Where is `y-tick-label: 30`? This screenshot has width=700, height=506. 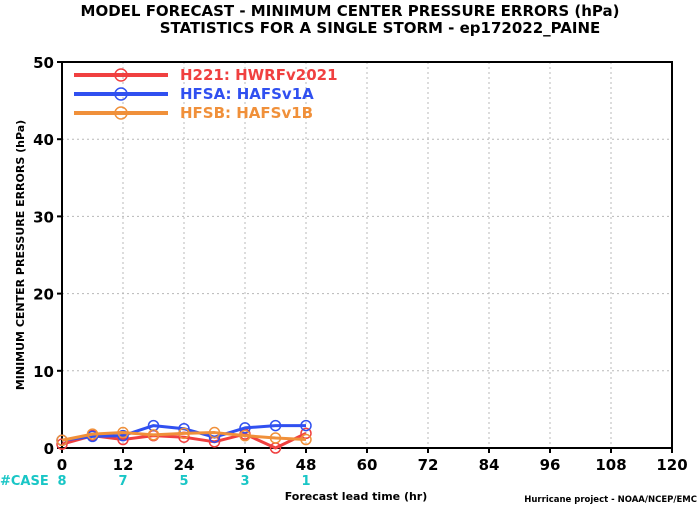
y-tick-label: 30 is located at coordinates (43, 217).